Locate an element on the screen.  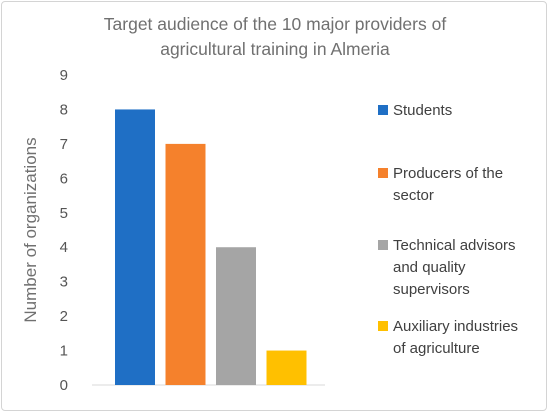
legend-label: and quality is located at coordinates (429, 267).